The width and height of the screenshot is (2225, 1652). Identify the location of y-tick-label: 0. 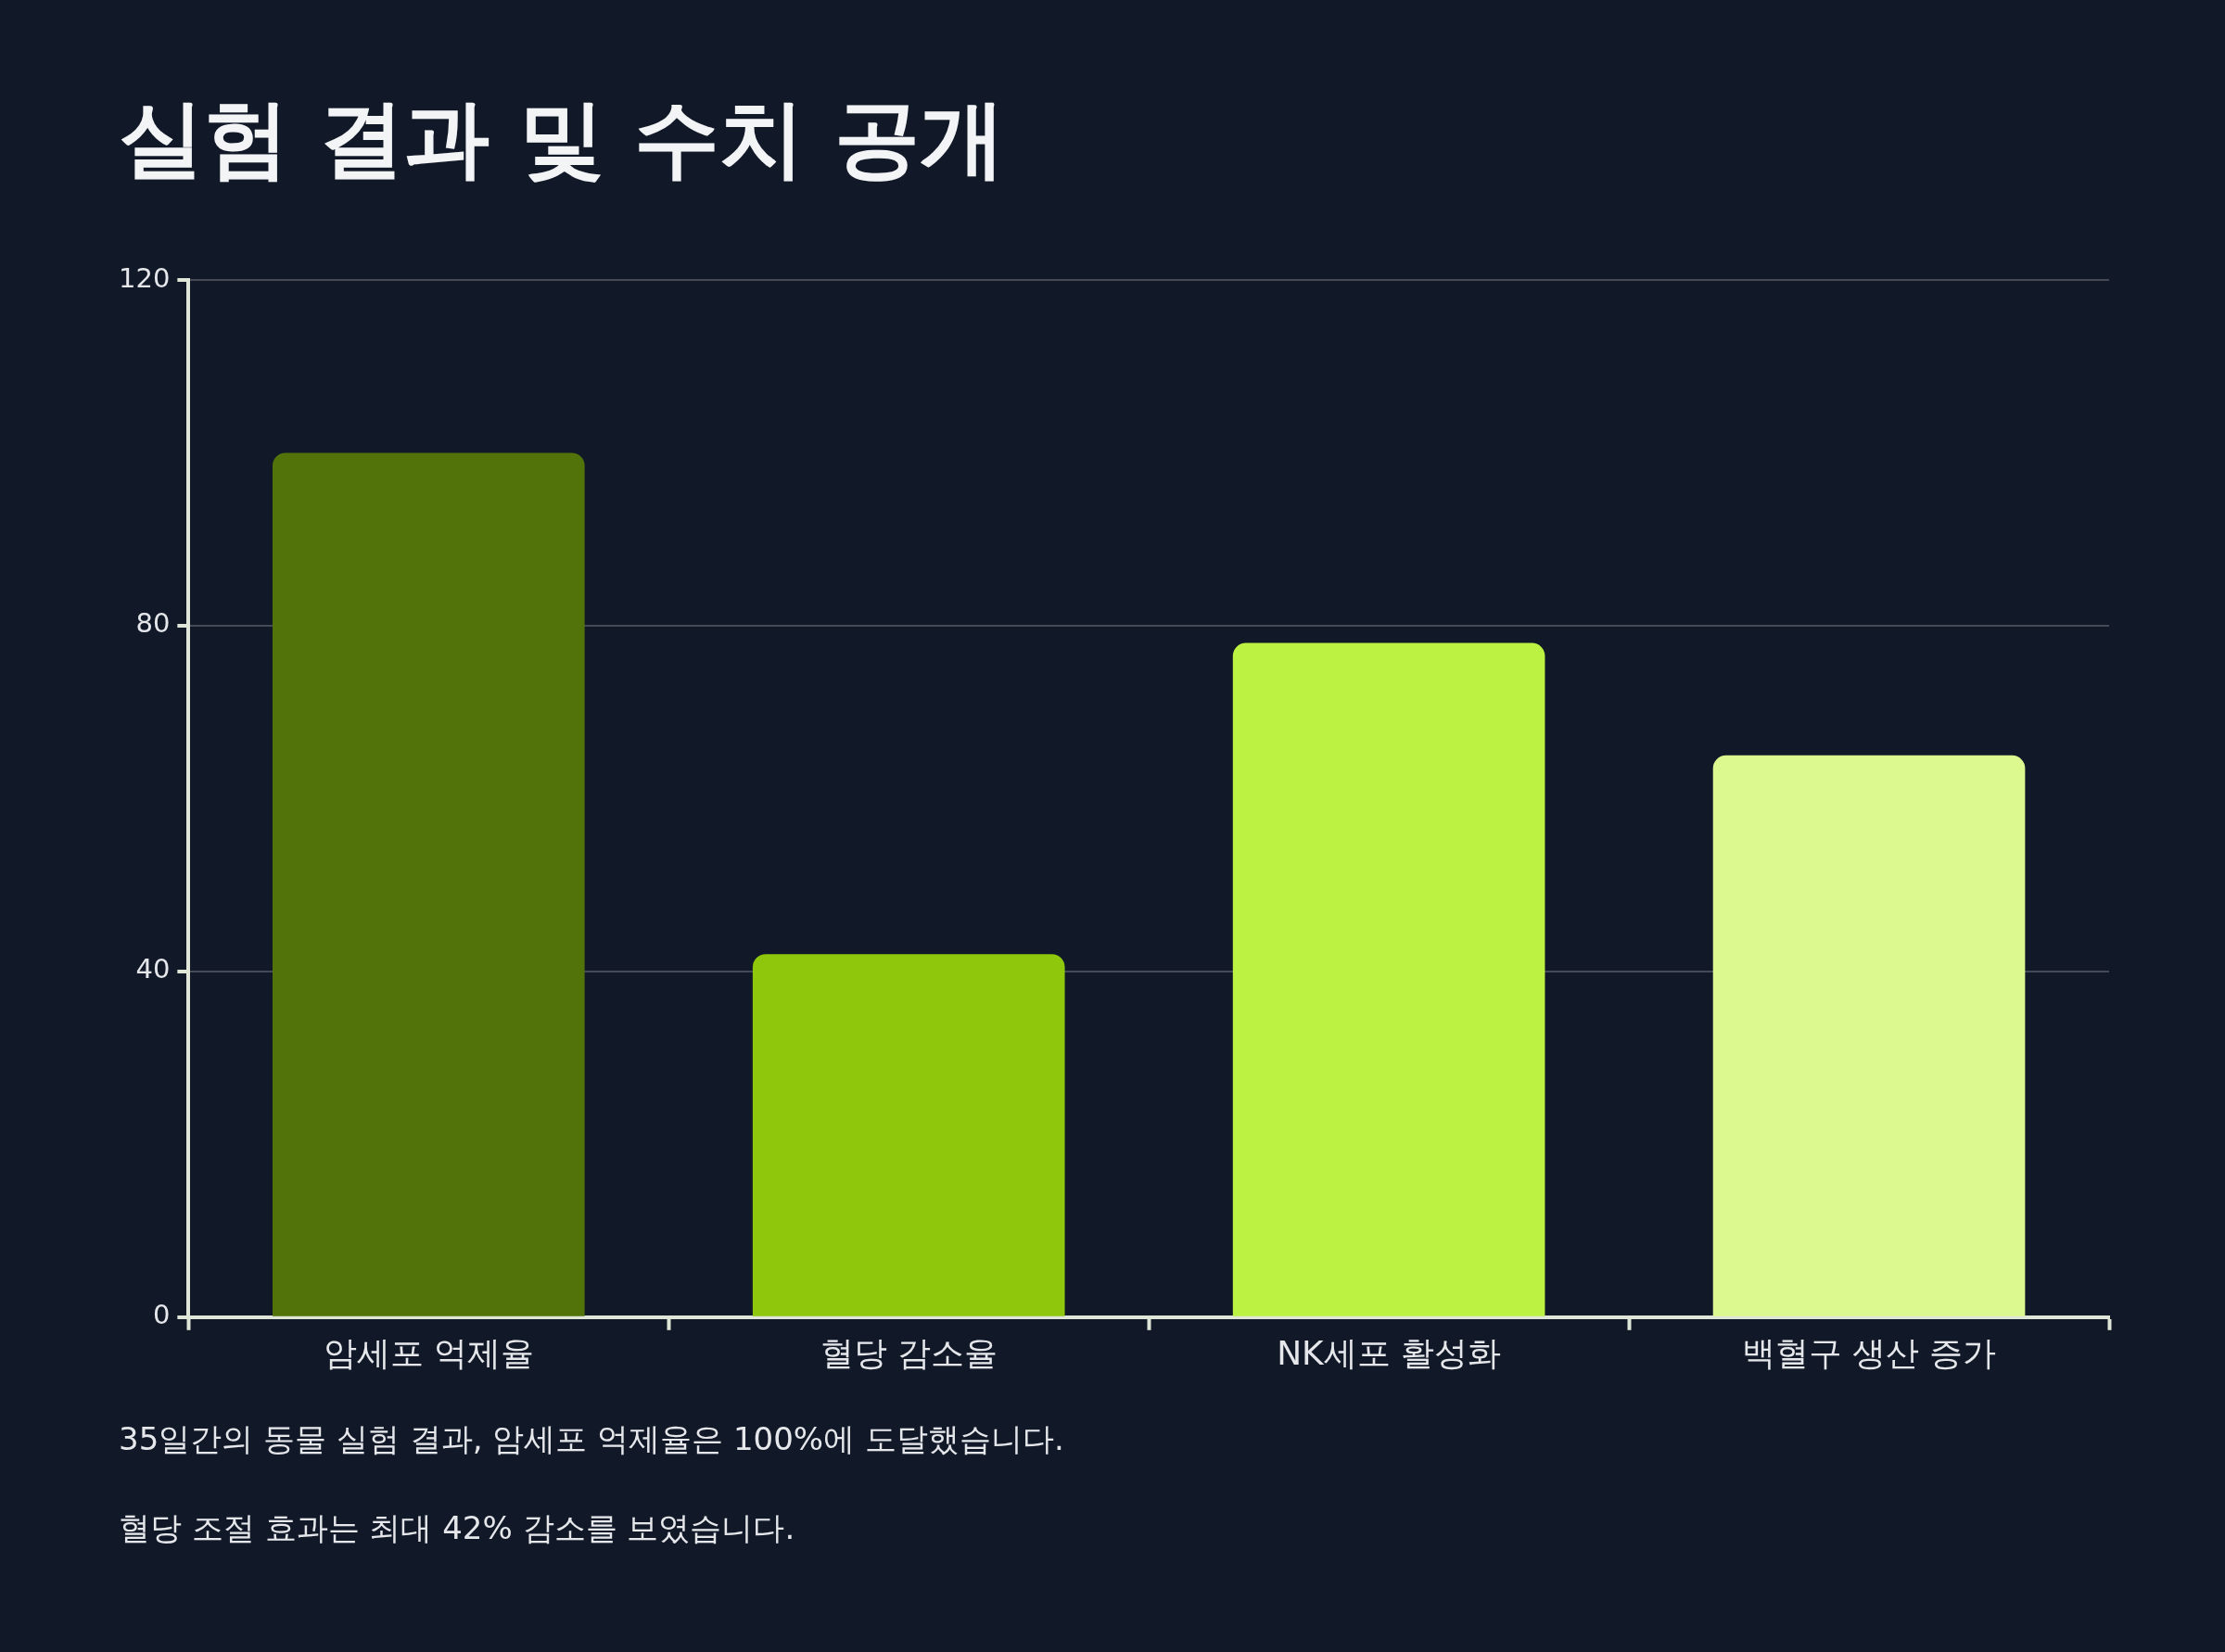
(161, 1315).